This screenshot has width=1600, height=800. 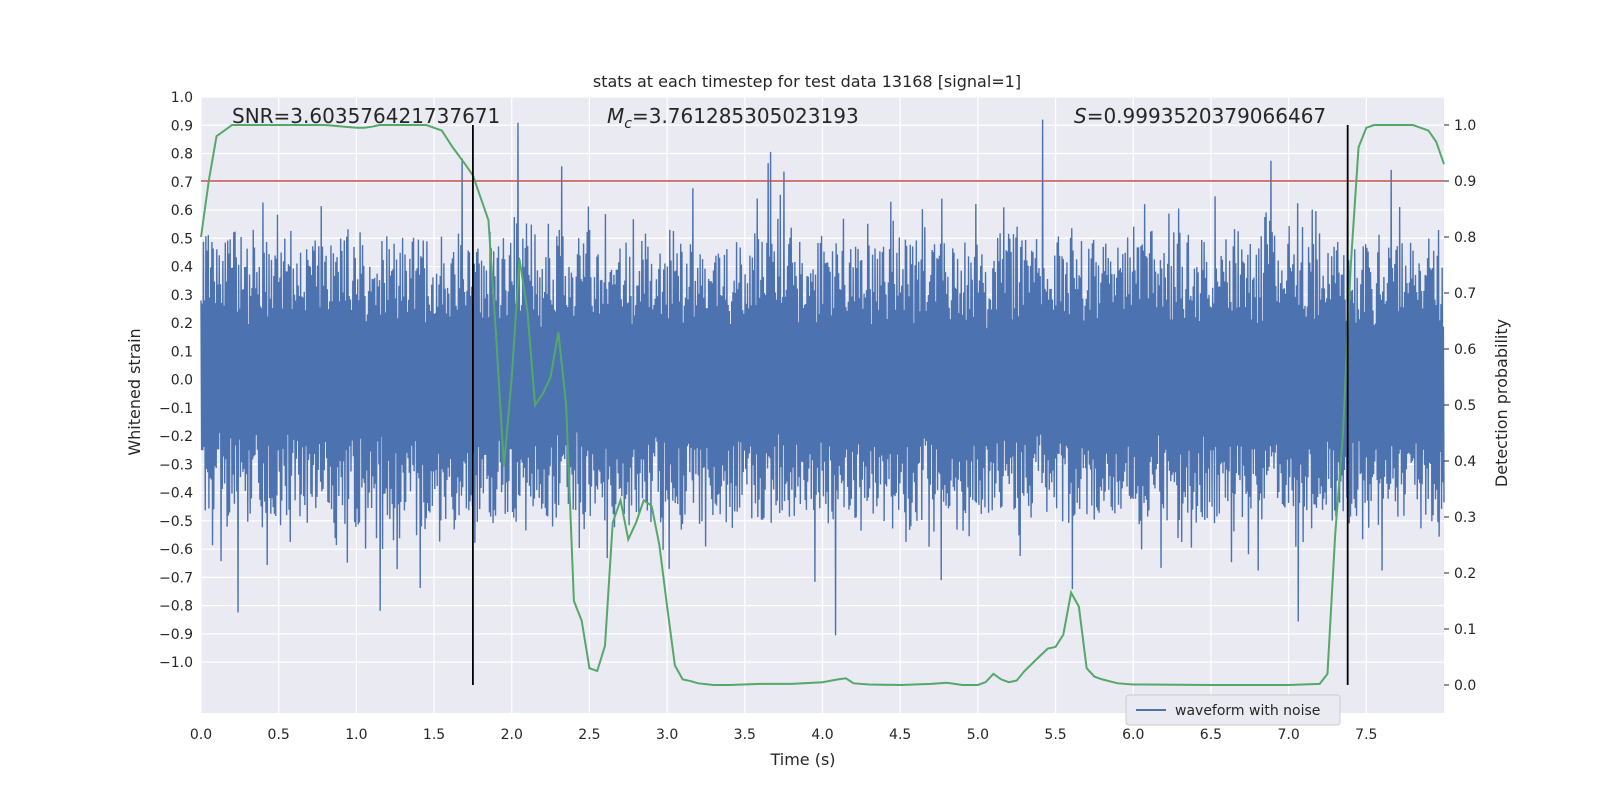 I want to click on x-tick-label: 5.5, so click(x=1055, y=735).